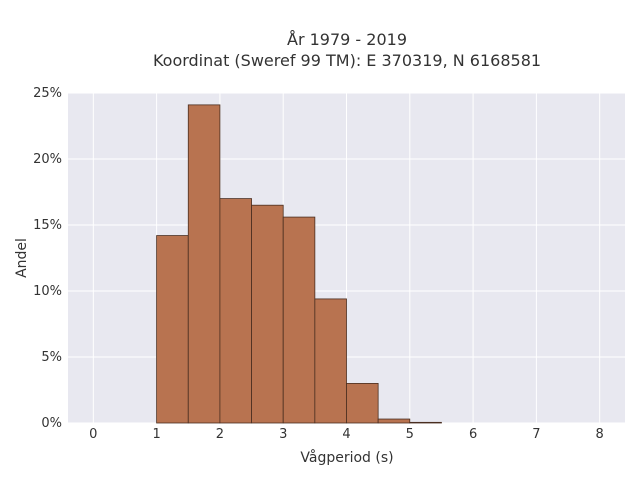  Describe the element at coordinates (346, 457) in the screenshot. I see `x-axis-label: Vågperiod (s)` at that location.